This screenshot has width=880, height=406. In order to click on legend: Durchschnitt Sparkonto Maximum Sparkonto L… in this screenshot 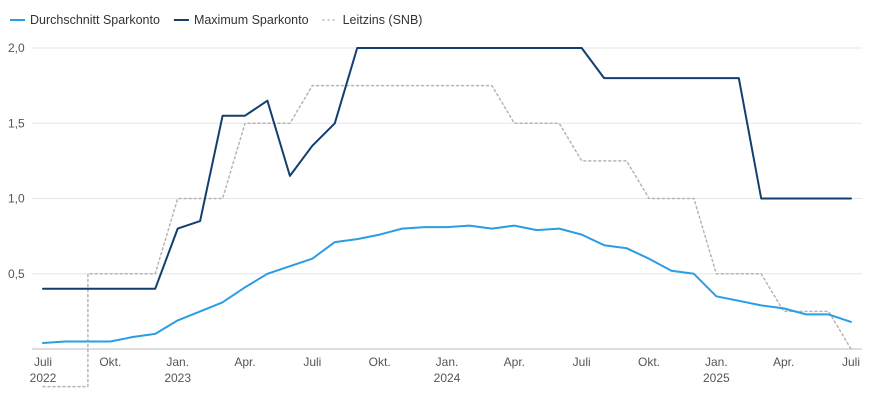, I will do `click(216, 20)`.